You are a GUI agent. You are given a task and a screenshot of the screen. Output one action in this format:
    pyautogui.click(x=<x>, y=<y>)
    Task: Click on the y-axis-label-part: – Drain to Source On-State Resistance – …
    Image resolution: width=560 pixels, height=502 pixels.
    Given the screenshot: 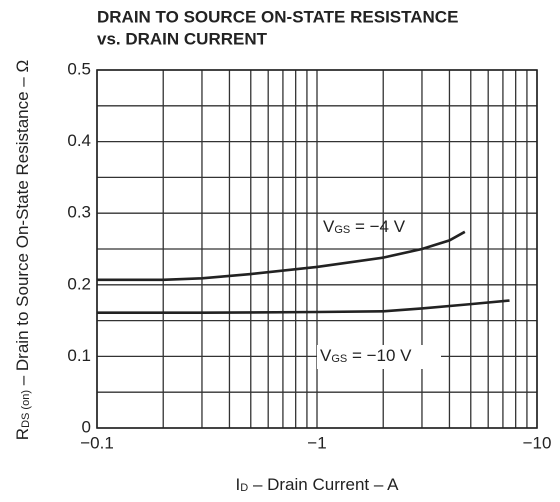 What is the action you would take?
    pyautogui.click(x=22, y=225)
    